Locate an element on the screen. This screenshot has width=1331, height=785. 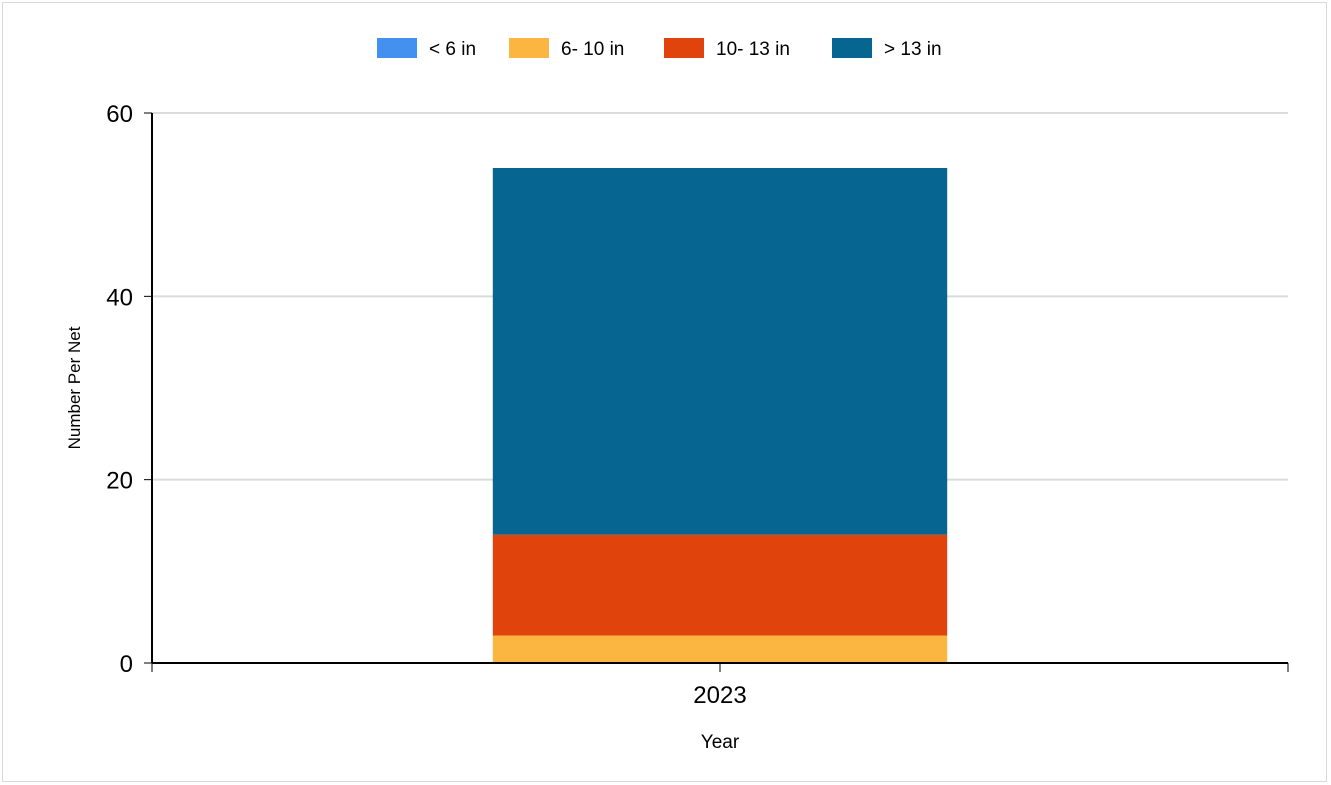
legend-label: 6- 10 in is located at coordinates (592, 49).